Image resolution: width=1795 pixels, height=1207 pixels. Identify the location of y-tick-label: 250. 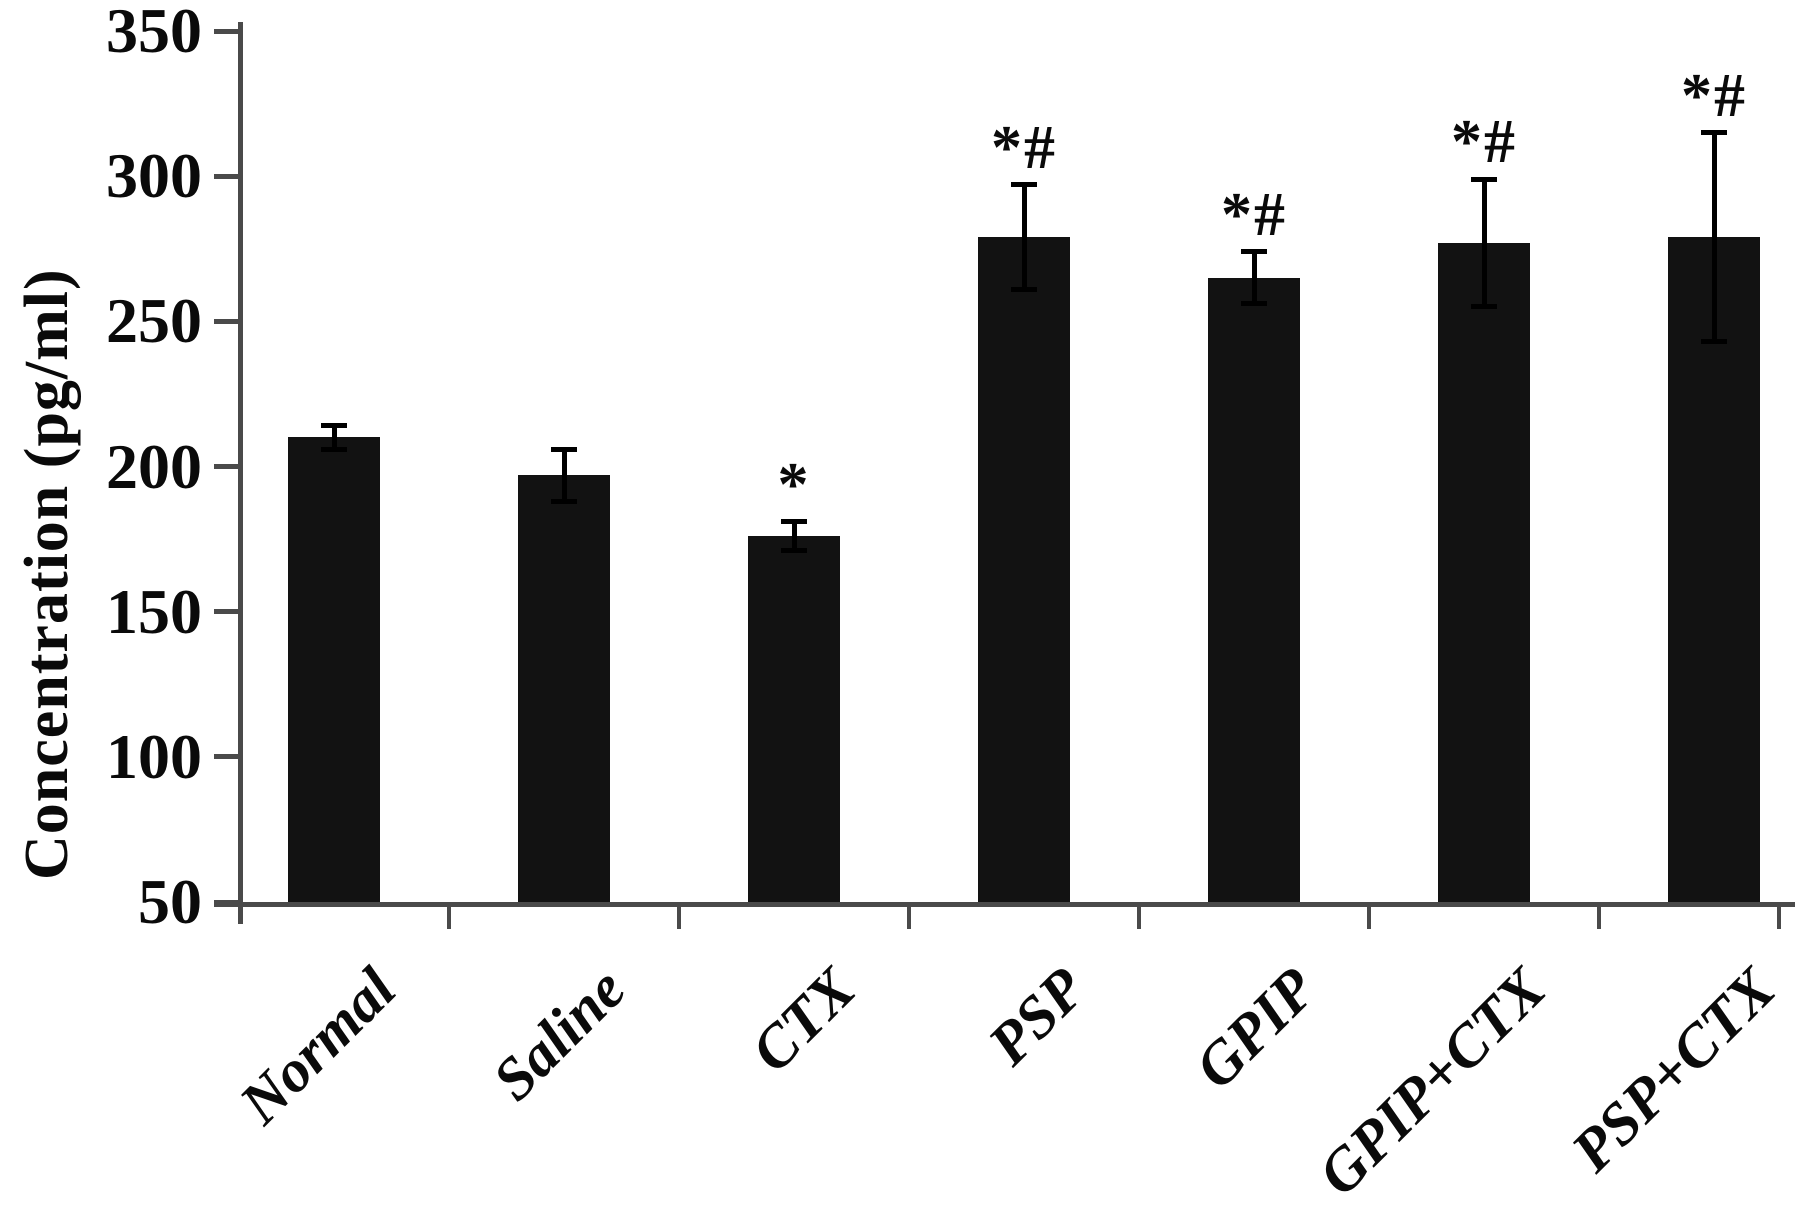
(154, 320).